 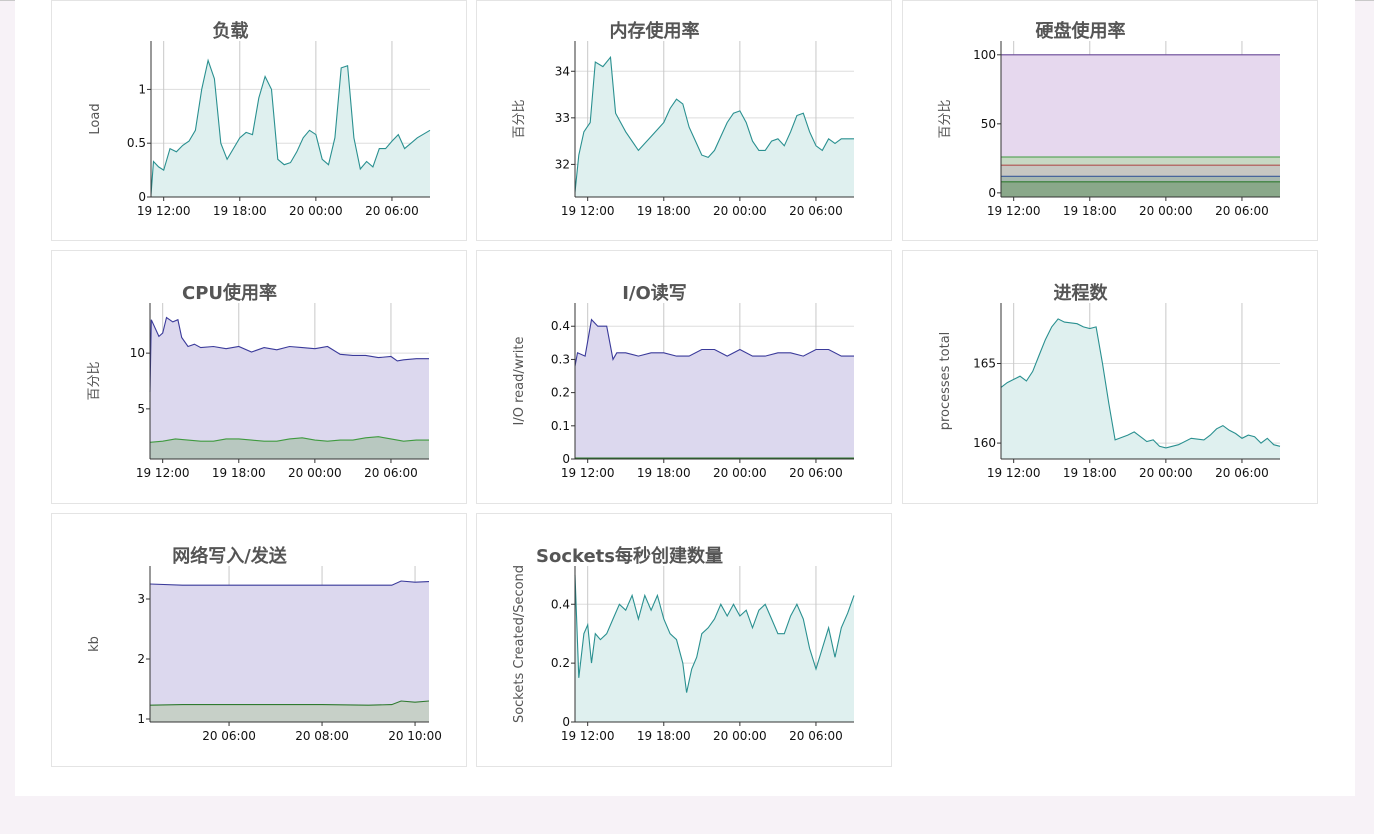 I want to click on chart-title: Sockets每秒创建数量, so click(x=629, y=556).